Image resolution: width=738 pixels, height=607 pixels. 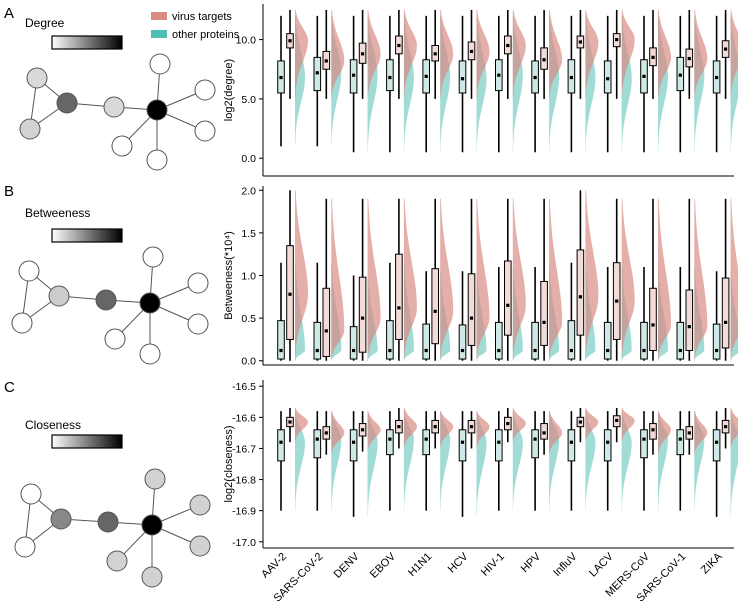 What do you see at coordinates (712, 563) in the screenshot?
I see `x-tick-label: ZIKA` at bounding box center [712, 563].